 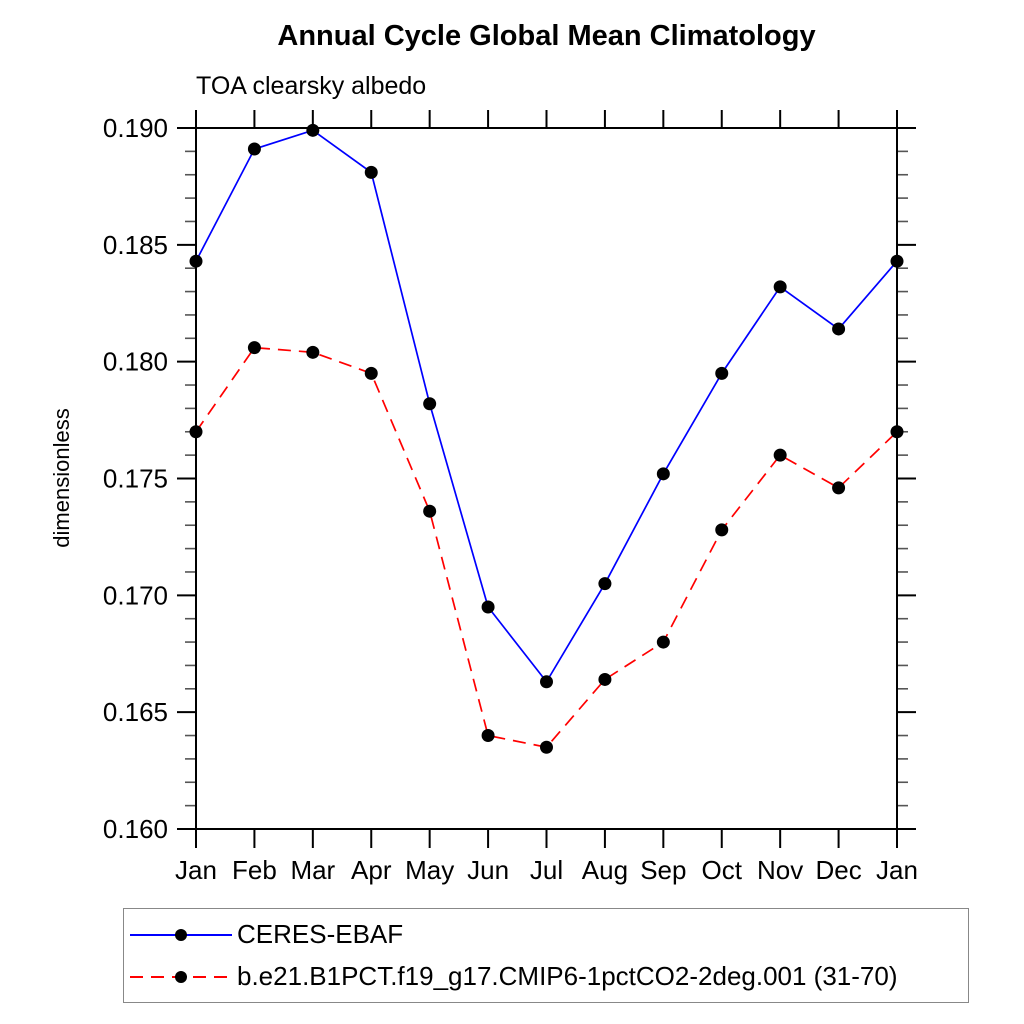 I want to click on legend-label: CERES-EBAF, so click(x=320, y=934).